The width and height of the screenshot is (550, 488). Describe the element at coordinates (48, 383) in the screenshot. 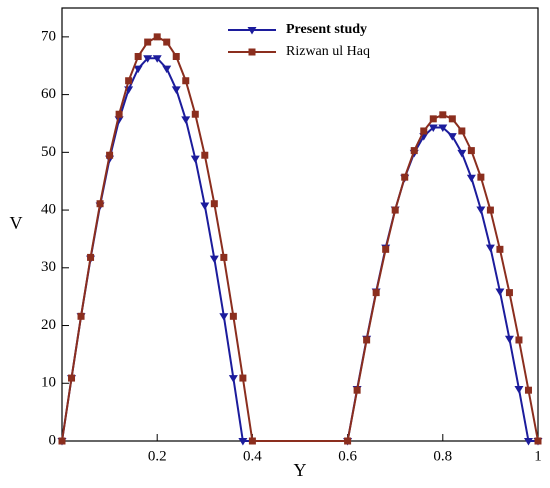

I see `y-tick-label: 10` at that location.